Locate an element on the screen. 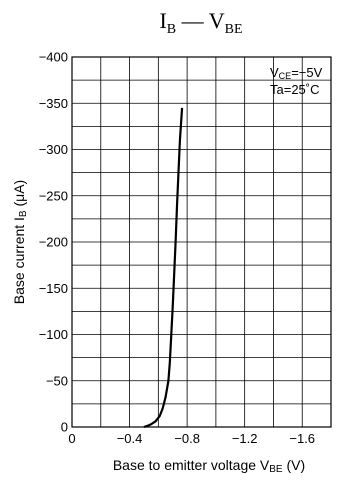 Image resolution: width=345 pixels, height=484 pixels. annotation-vce: VCE=−5V is located at coordinates (296, 73).